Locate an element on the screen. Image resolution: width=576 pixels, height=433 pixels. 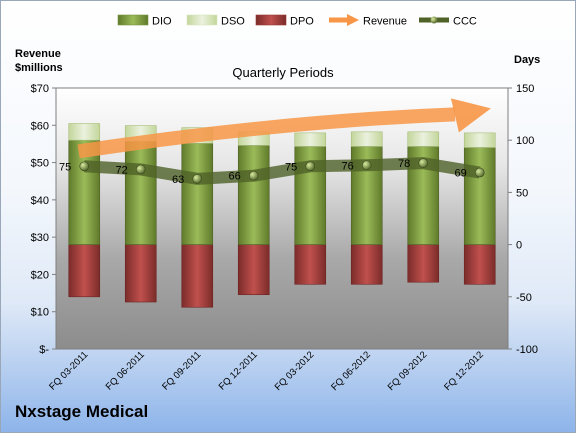
x-tick-label: FQ 09-2012 is located at coordinates (408, 371).